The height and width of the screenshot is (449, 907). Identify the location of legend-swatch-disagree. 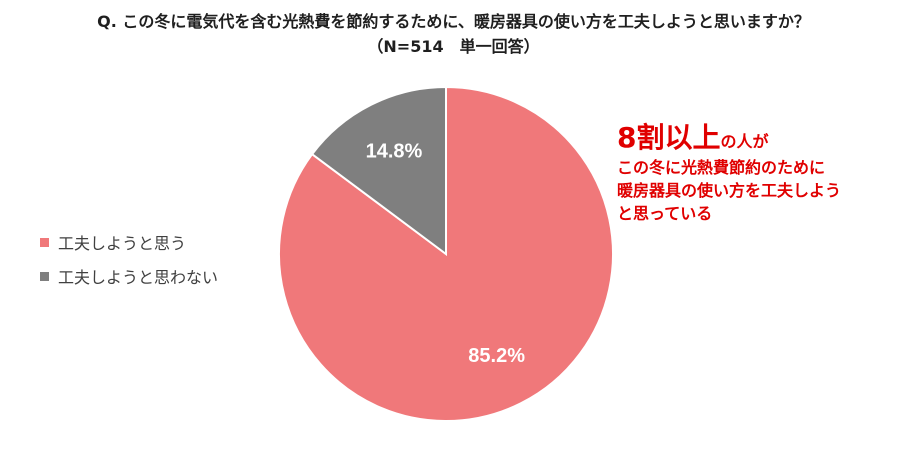
(44, 276).